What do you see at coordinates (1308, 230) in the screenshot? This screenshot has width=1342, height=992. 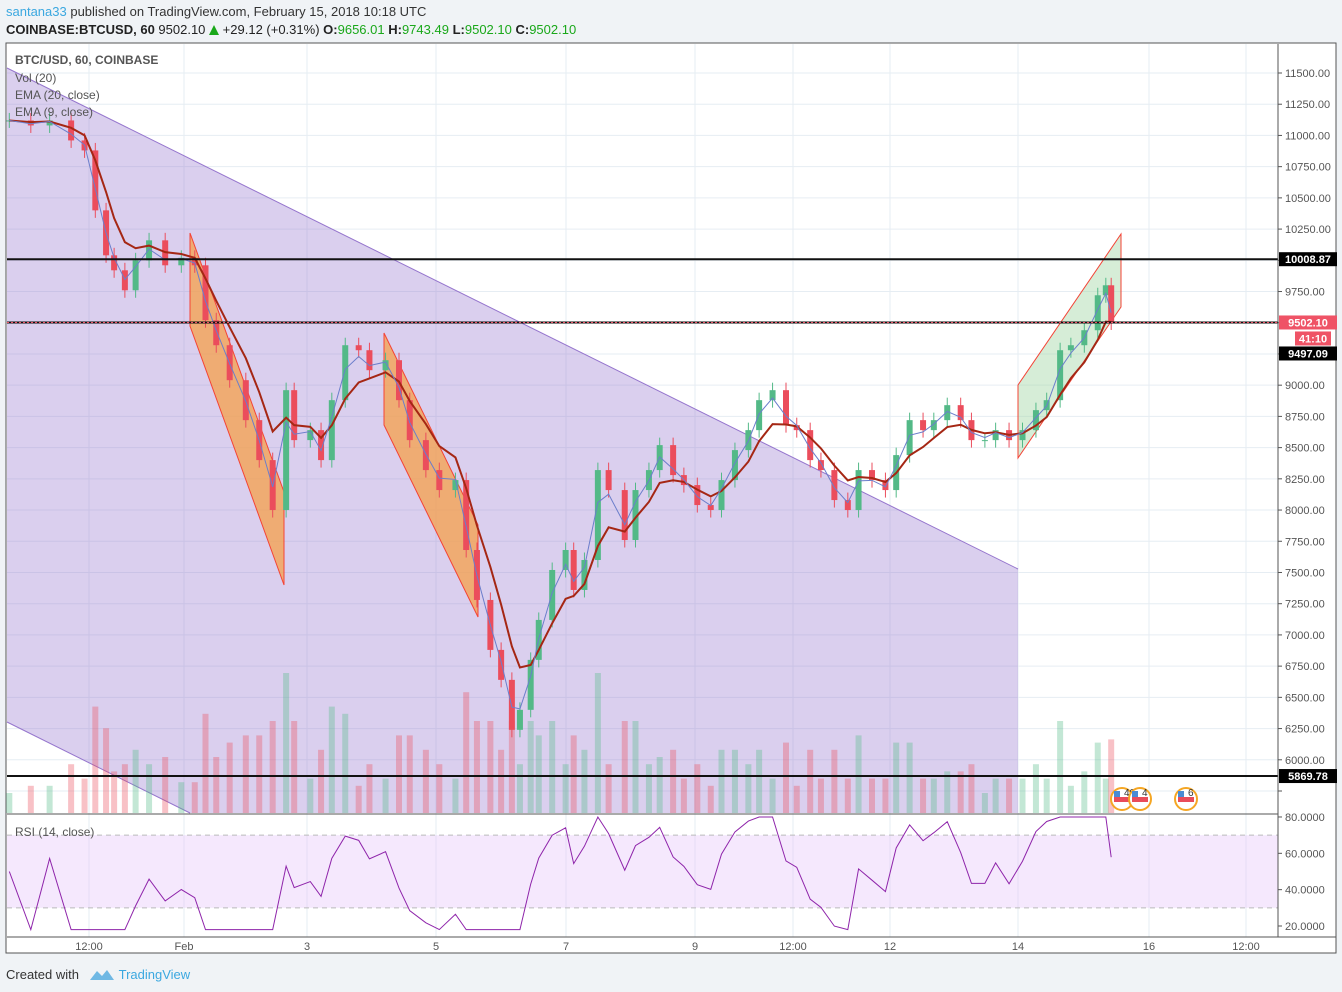 I see `price-tick-label: 10250.00` at bounding box center [1308, 230].